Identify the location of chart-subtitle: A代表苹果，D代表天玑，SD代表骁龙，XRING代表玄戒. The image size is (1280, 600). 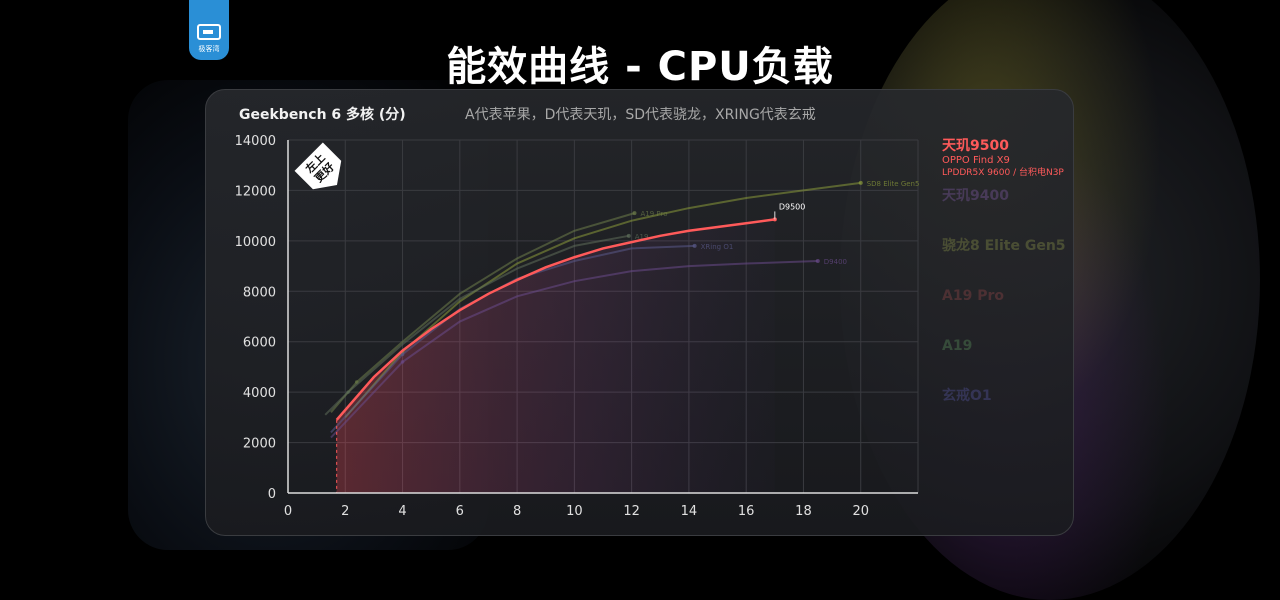
(640, 115).